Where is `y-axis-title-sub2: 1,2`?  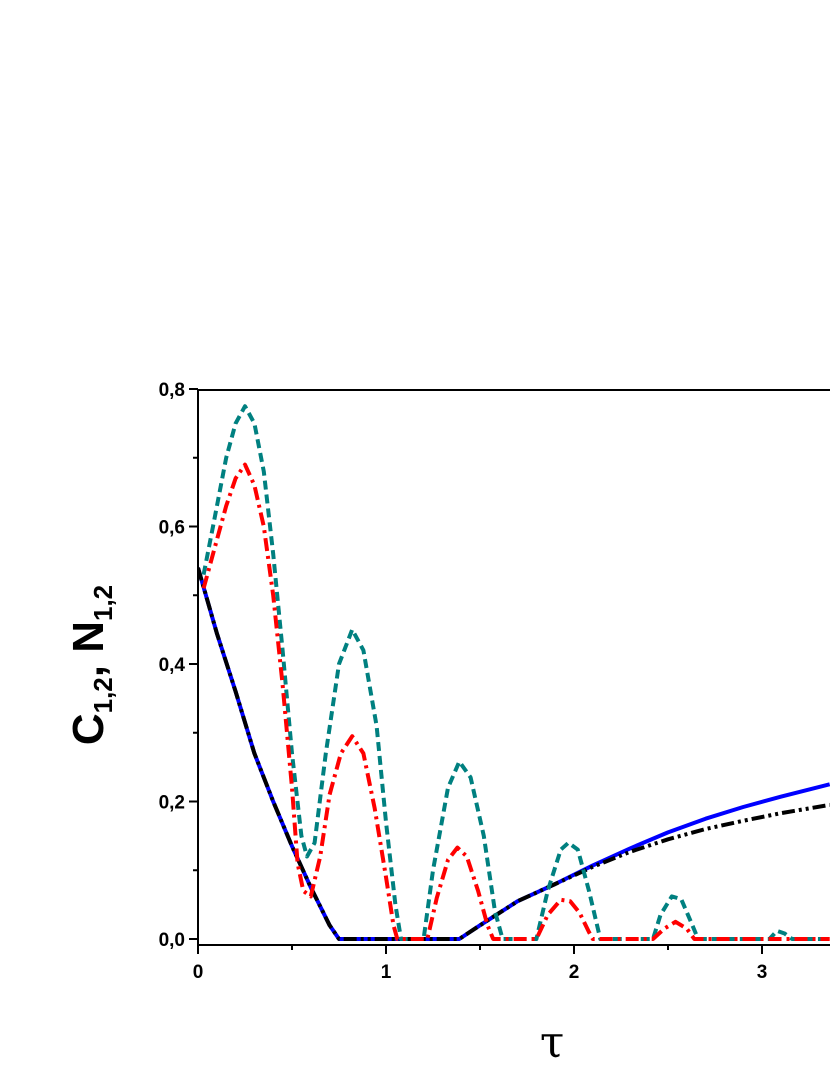 y-axis-title-sub2: 1,2 is located at coordinates (103, 603).